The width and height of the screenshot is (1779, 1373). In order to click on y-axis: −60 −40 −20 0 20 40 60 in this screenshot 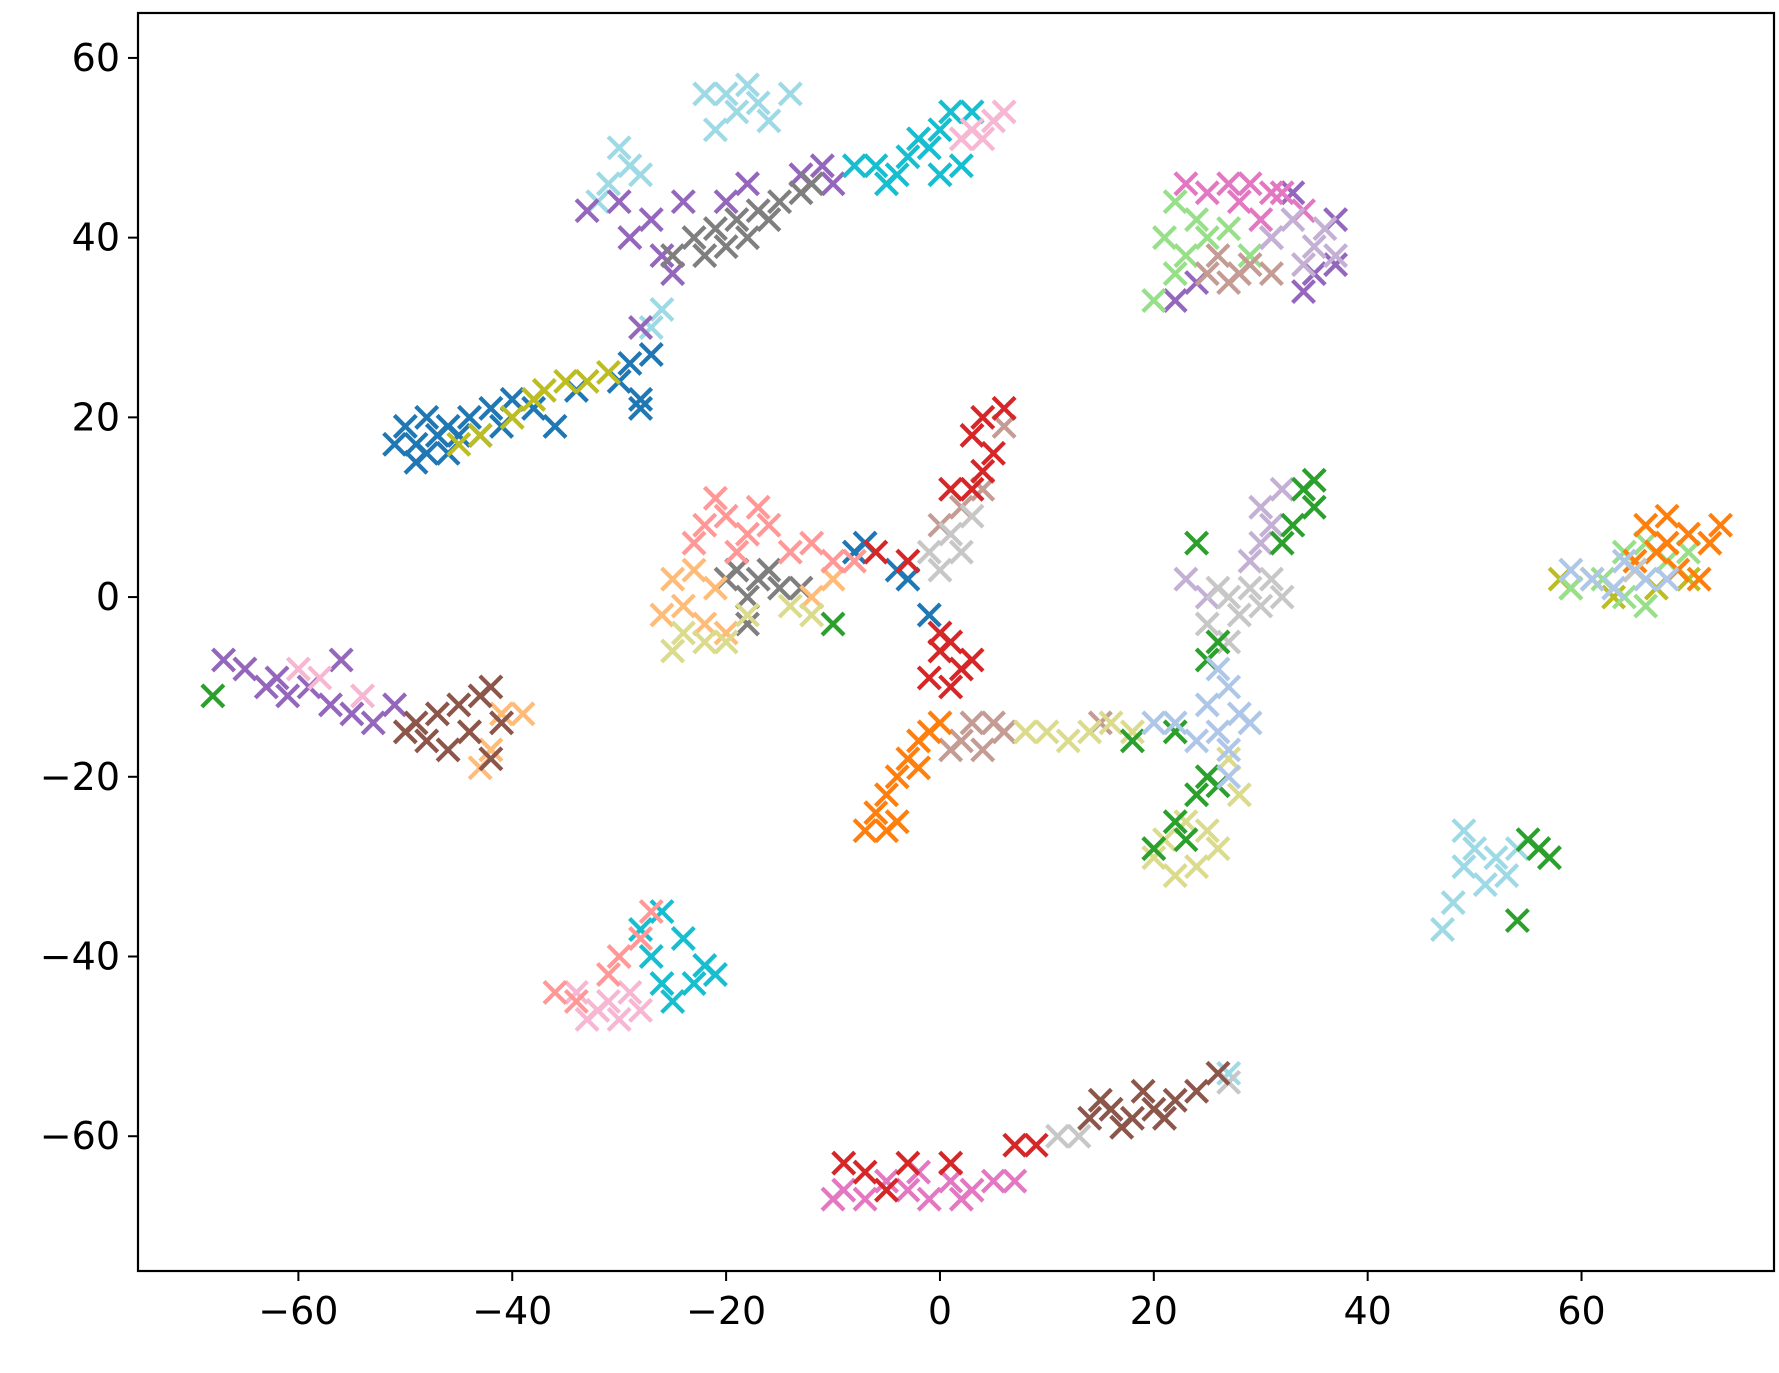, I will do `click(89, 597)`.